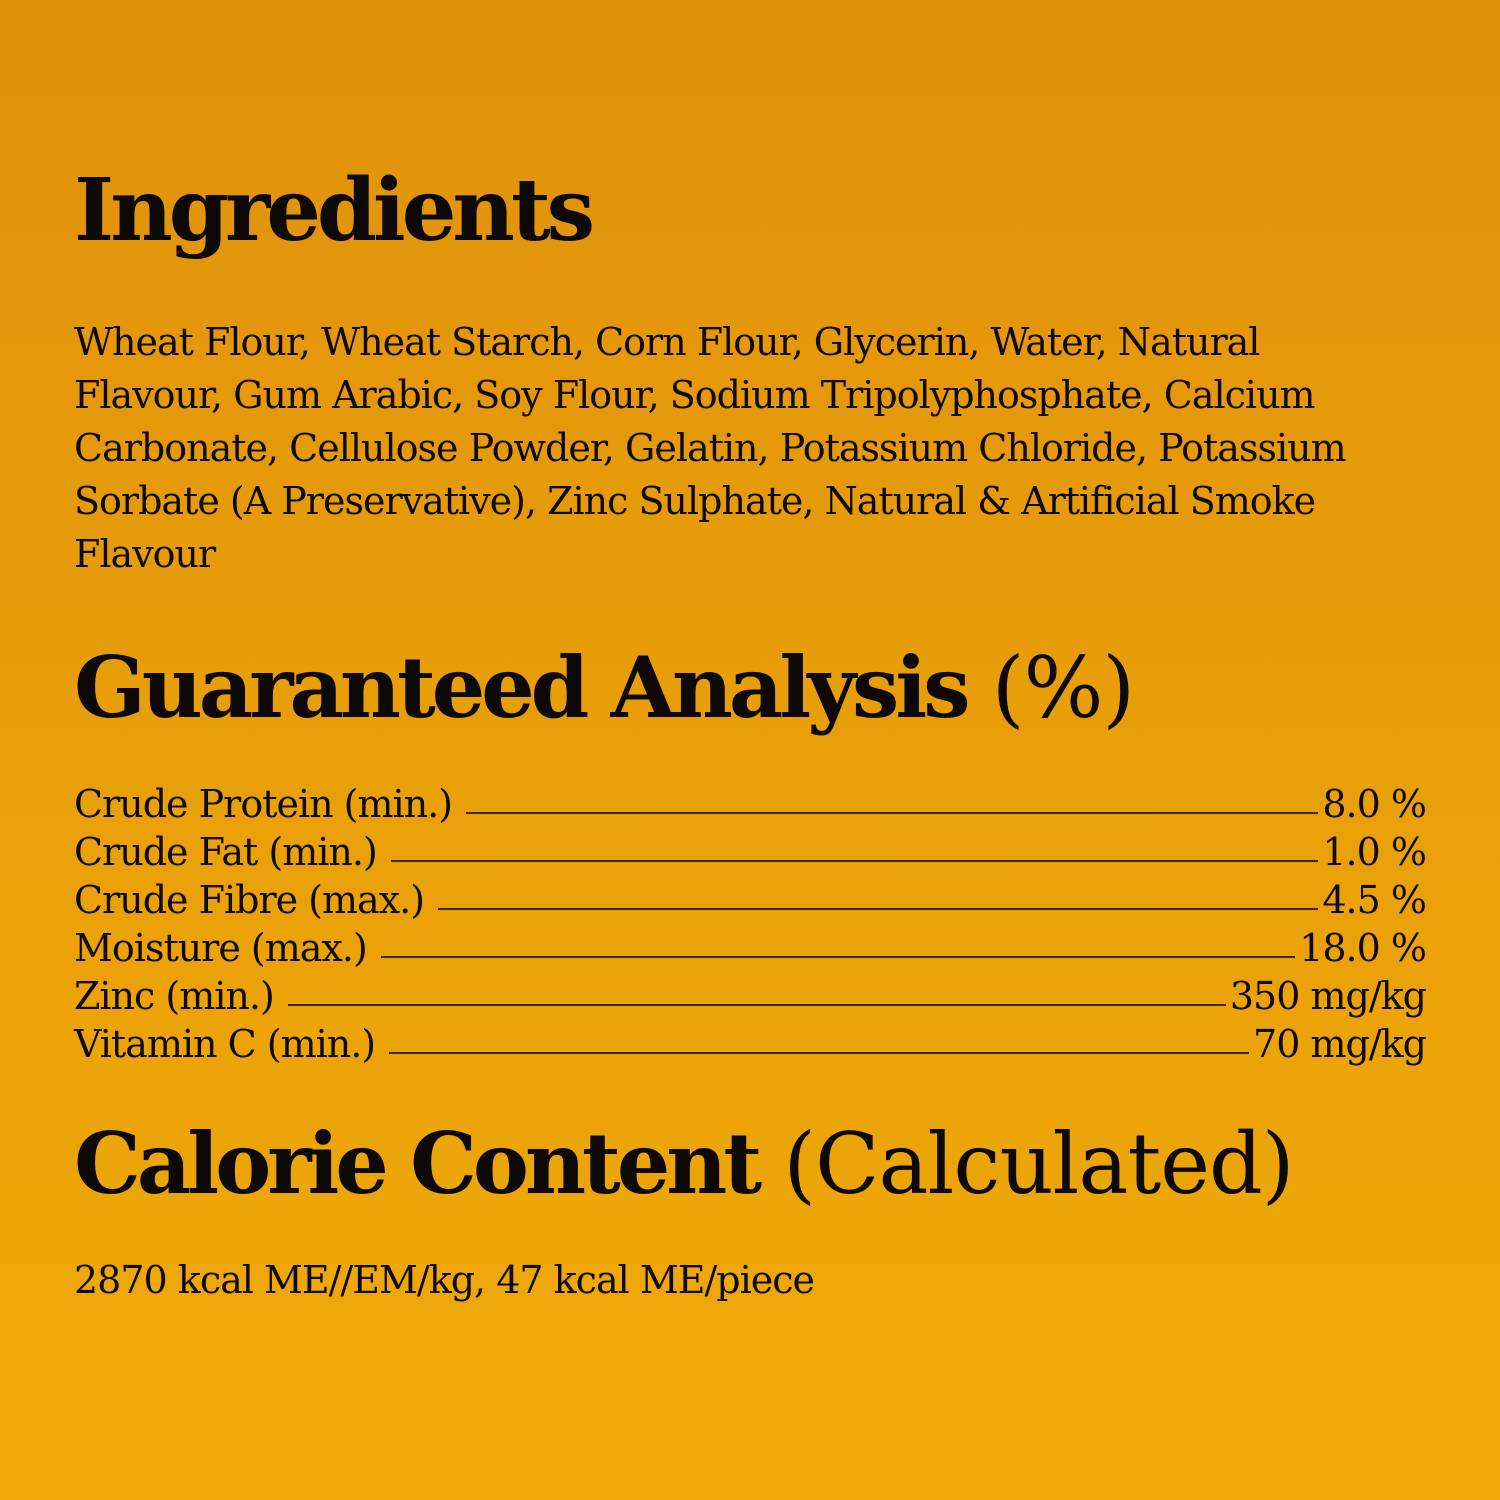 Image resolution: width=1500 pixels, height=1500 pixels. I want to click on calorie-title-suffix: (Calculated), so click(1038, 1164).